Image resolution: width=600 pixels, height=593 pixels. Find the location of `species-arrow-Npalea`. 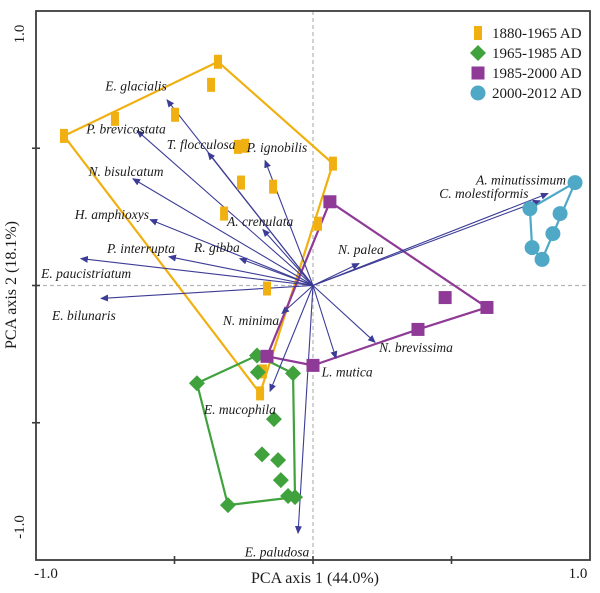

species-arrow-Npalea is located at coordinates (336, 274).